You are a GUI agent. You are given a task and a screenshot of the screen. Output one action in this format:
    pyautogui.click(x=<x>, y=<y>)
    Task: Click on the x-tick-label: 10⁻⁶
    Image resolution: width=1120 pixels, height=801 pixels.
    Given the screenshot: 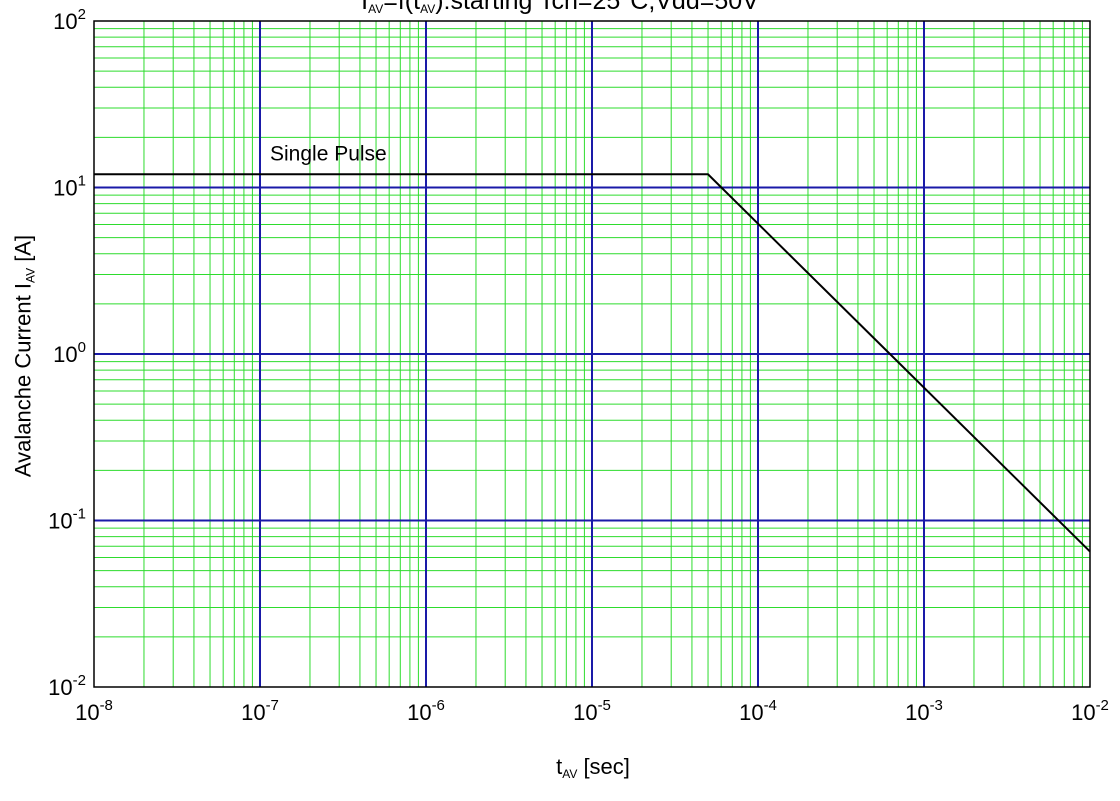 What is the action you would take?
    pyautogui.click(x=426, y=711)
    